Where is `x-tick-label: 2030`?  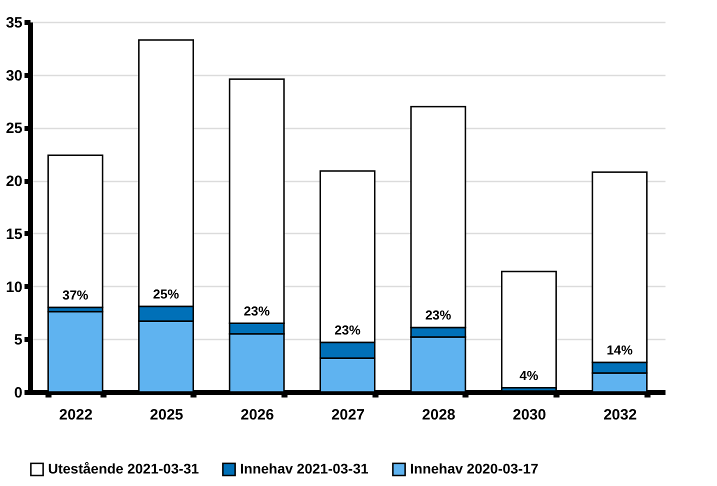 x-tick-label: 2030 is located at coordinates (529, 415).